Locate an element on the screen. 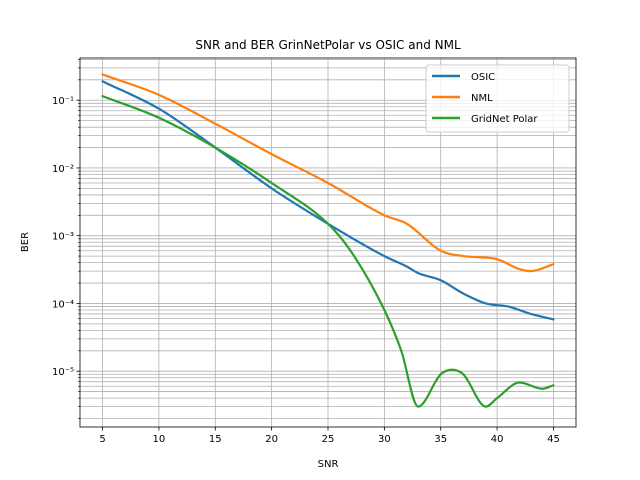  legend-label-osic: OSIC is located at coordinates (483, 77).